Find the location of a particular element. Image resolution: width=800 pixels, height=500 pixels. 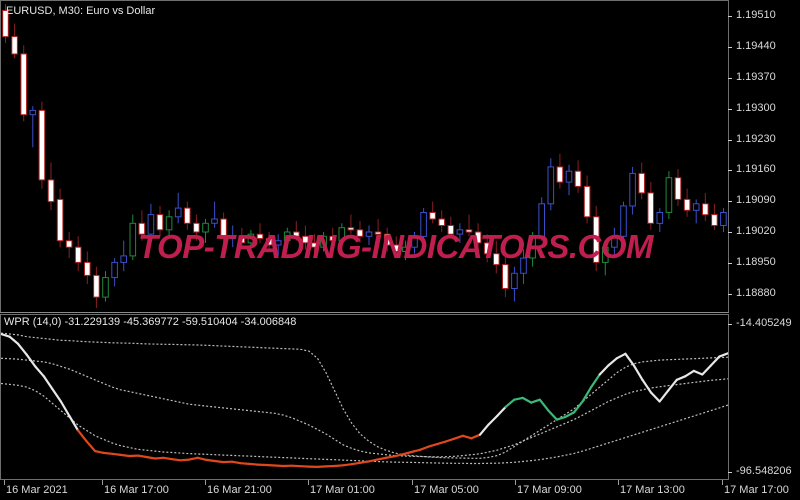

wpr-pane-bottom-border is located at coordinates (364, 479).